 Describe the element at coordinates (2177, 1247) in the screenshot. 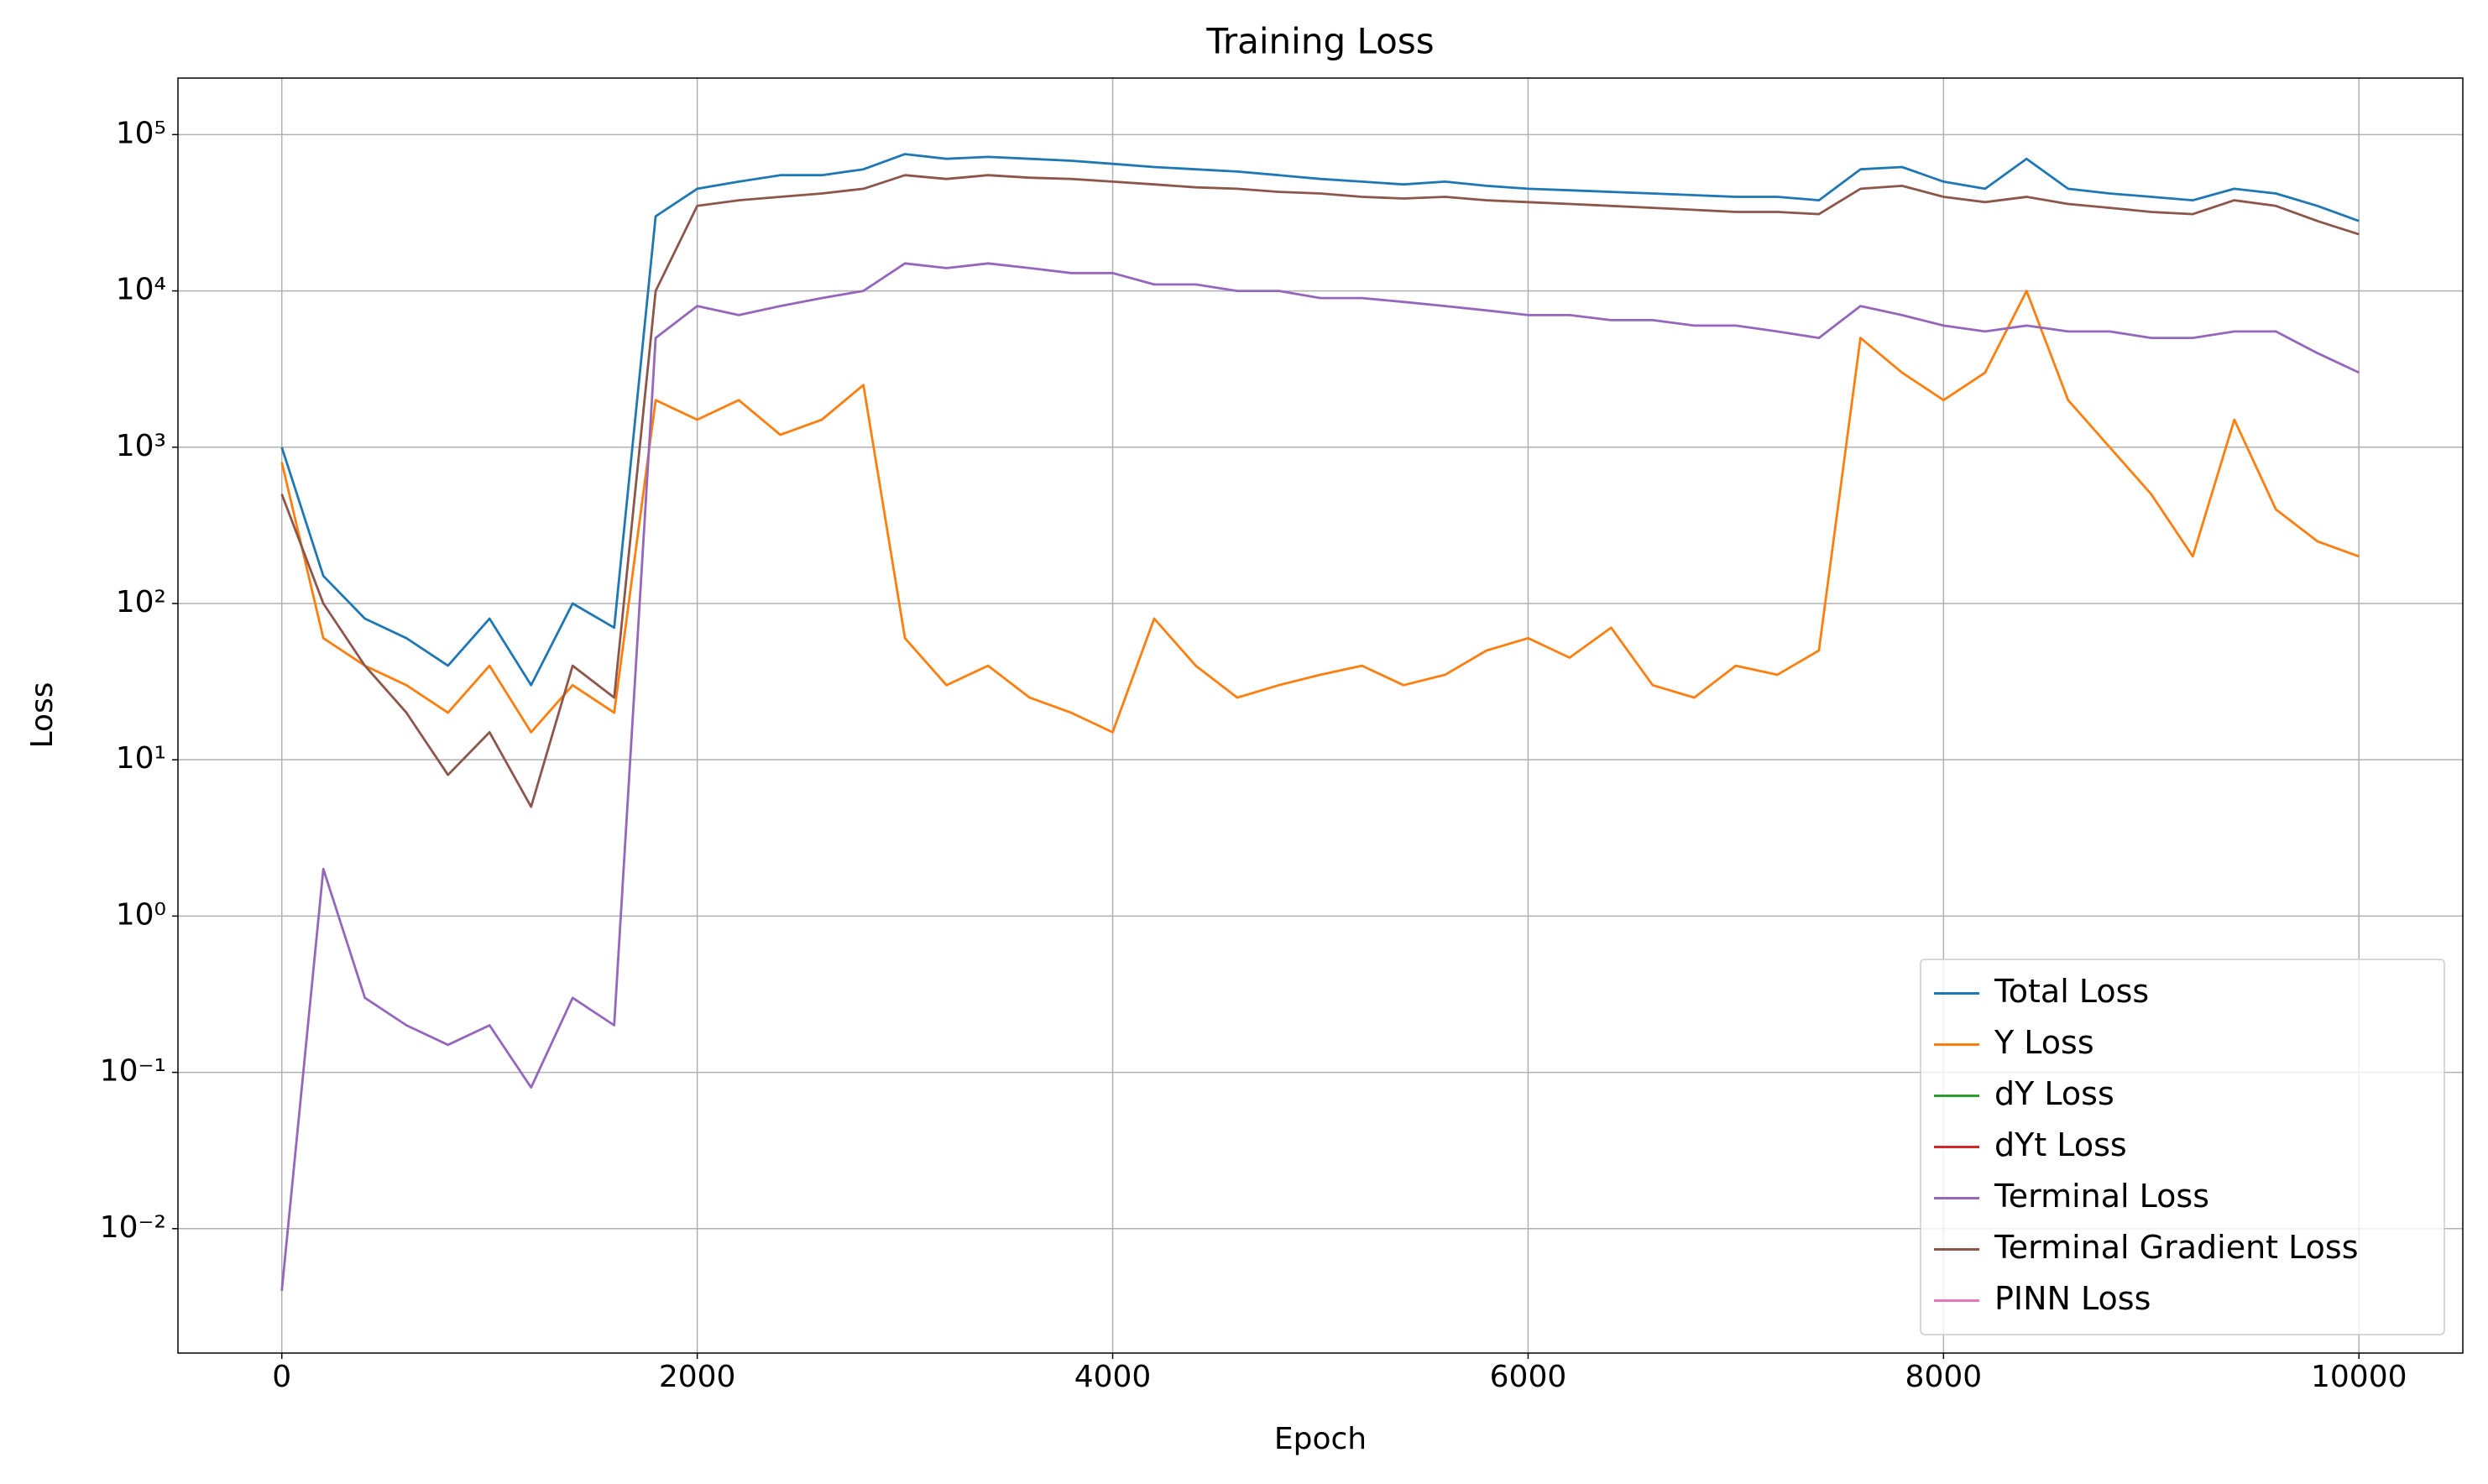

I see `legend-label: Terminal Gradient Loss` at that location.